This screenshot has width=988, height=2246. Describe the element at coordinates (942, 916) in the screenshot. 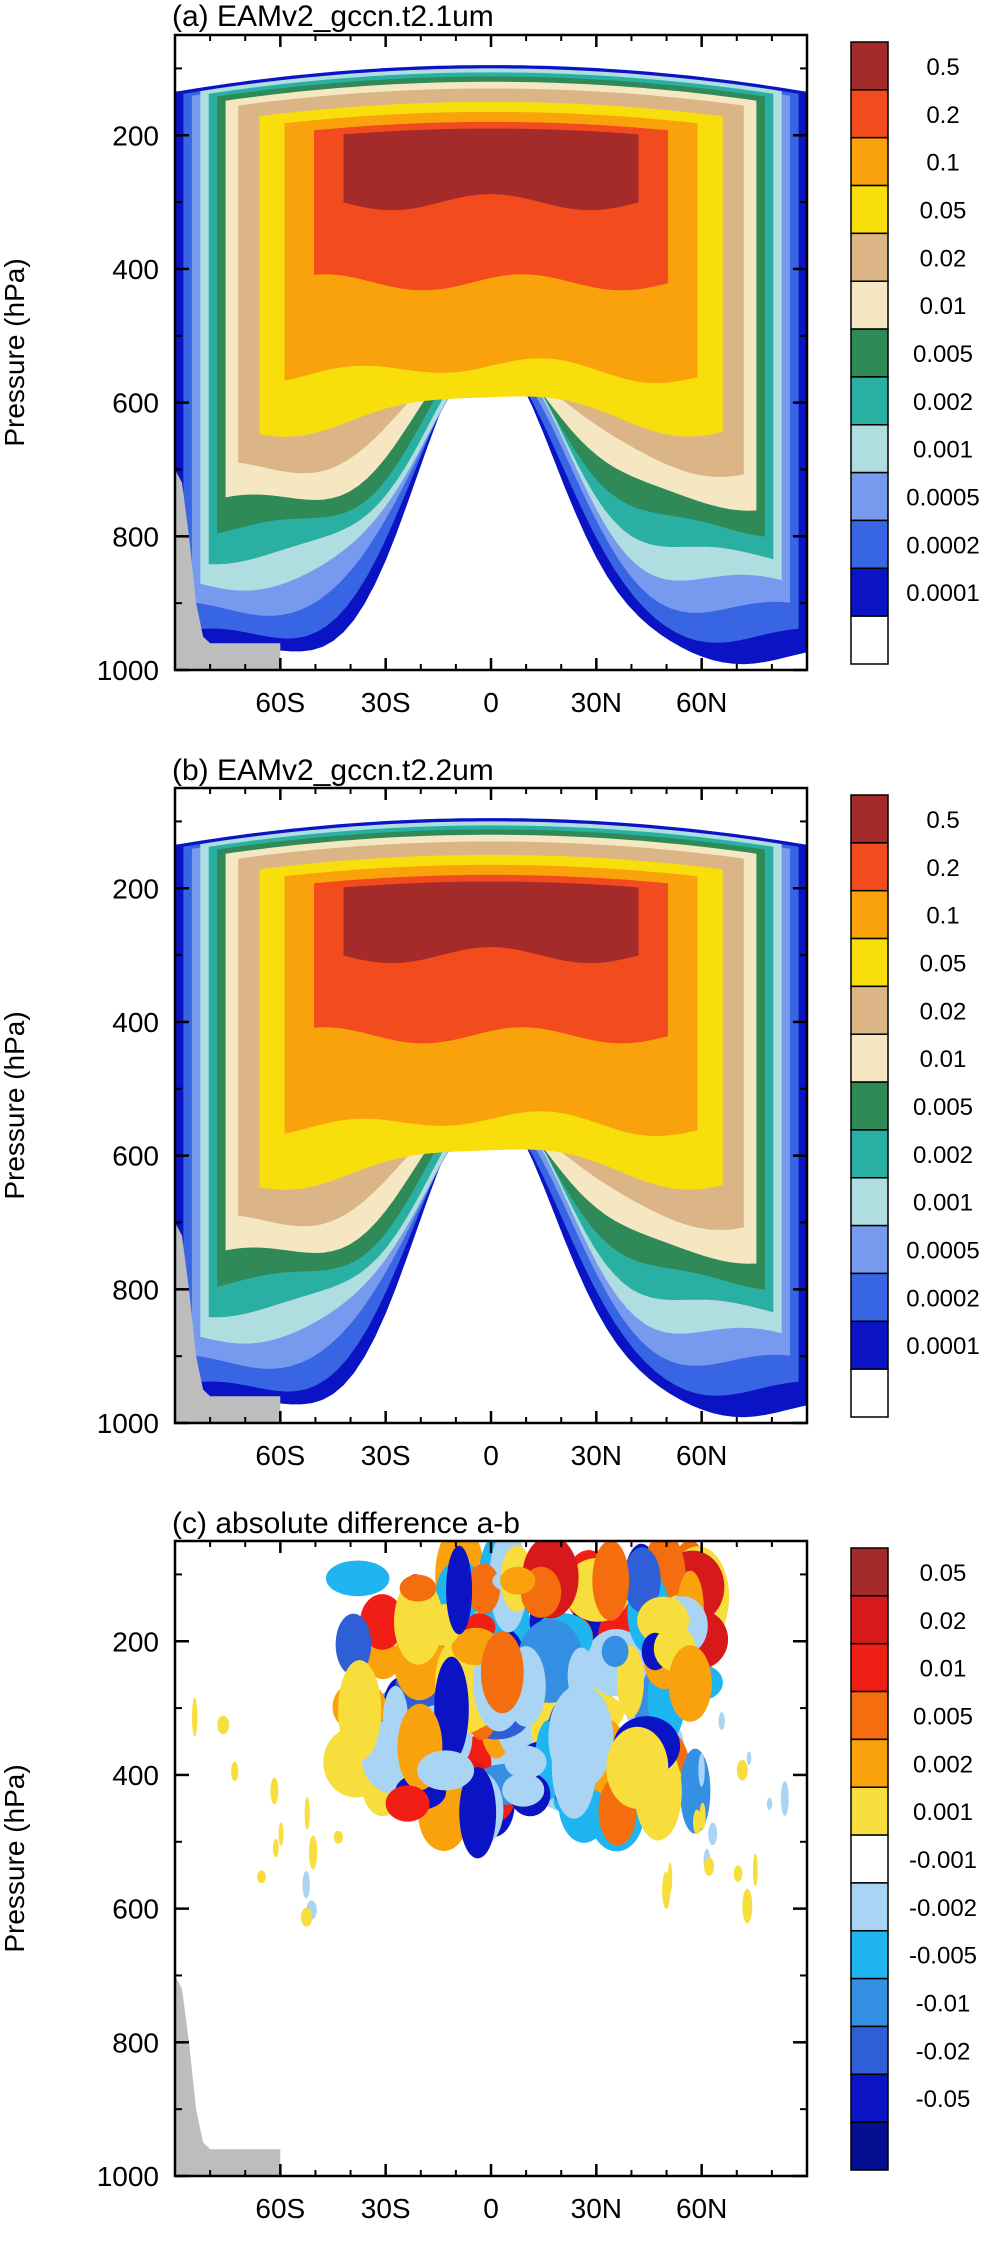

I see `panel-b-colorbar-label: 0.1` at that location.